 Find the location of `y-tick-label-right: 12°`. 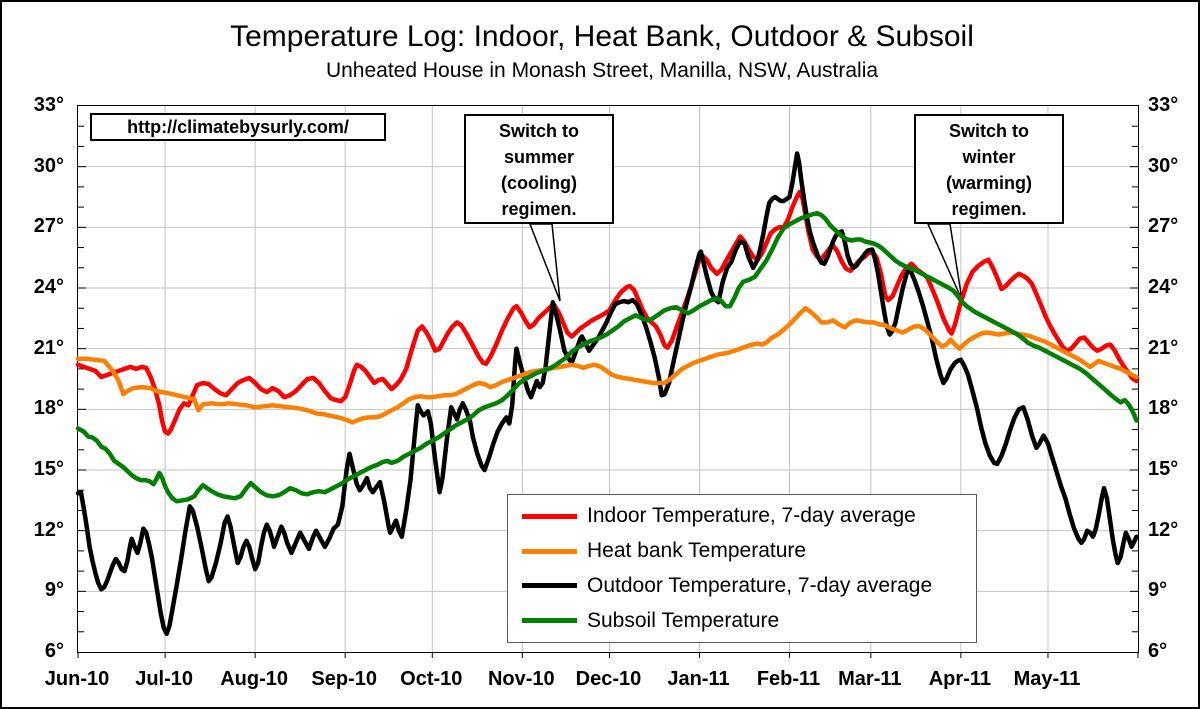

y-tick-label-right: 12° is located at coordinates (1163, 529).